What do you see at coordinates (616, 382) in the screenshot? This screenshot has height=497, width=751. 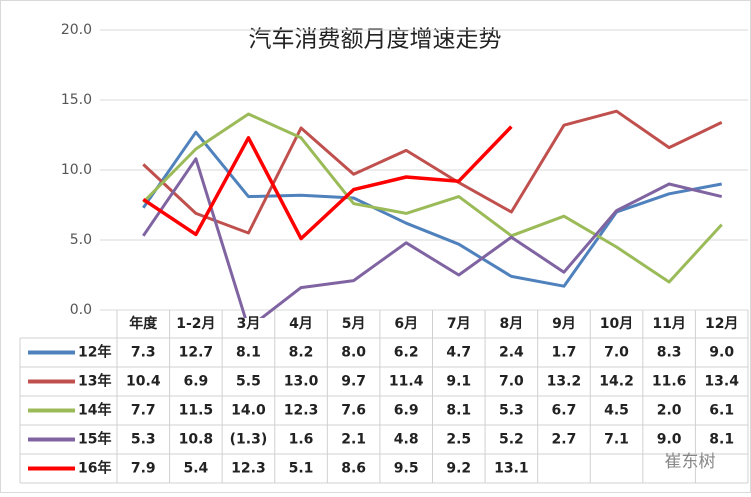 I see `table-value: 14.2` at bounding box center [616, 382].